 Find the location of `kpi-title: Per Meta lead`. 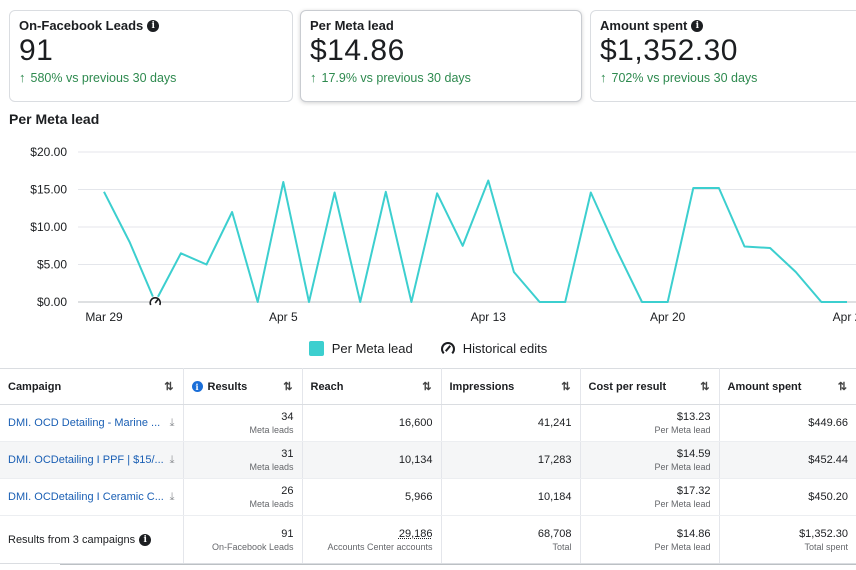

kpi-title: Per Meta lead is located at coordinates (352, 25).